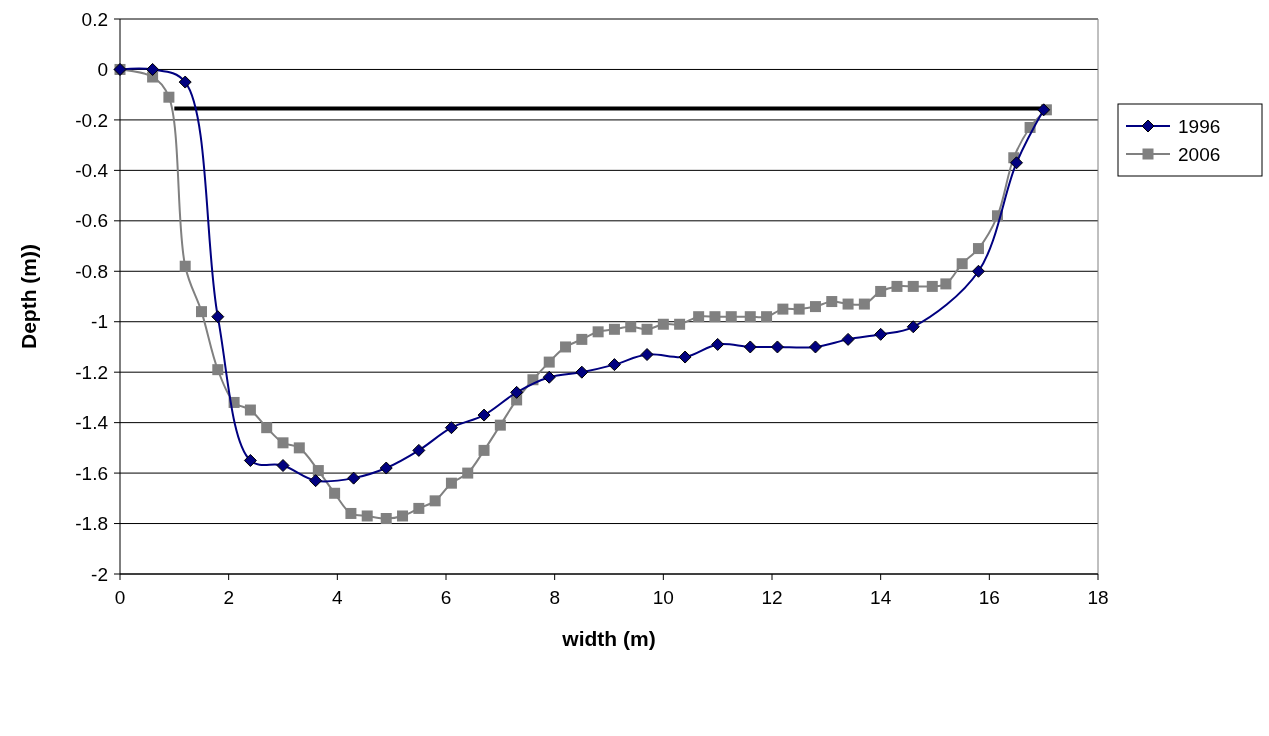  I want to click on y-tick-label: -1.8, so click(91, 524).